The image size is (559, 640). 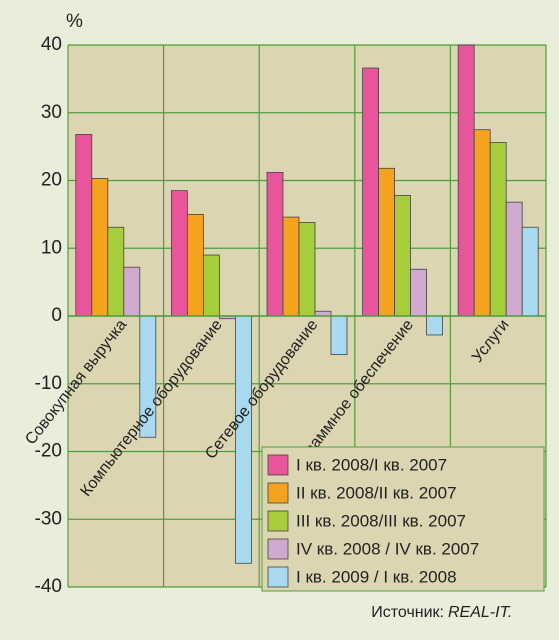 What do you see at coordinates (51, 247) in the screenshot?
I see `y-tick-label: 10` at bounding box center [51, 247].